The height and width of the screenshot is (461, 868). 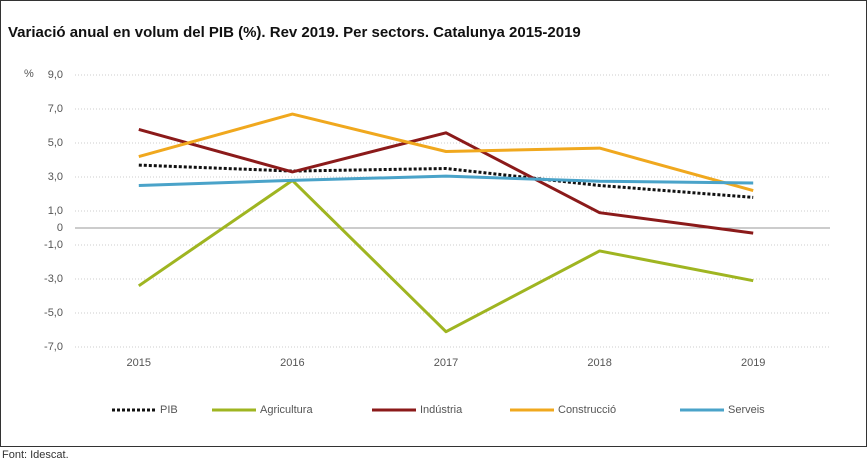 What do you see at coordinates (53, 279) in the screenshot?
I see `y-tick-label: -3,0` at bounding box center [53, 279].